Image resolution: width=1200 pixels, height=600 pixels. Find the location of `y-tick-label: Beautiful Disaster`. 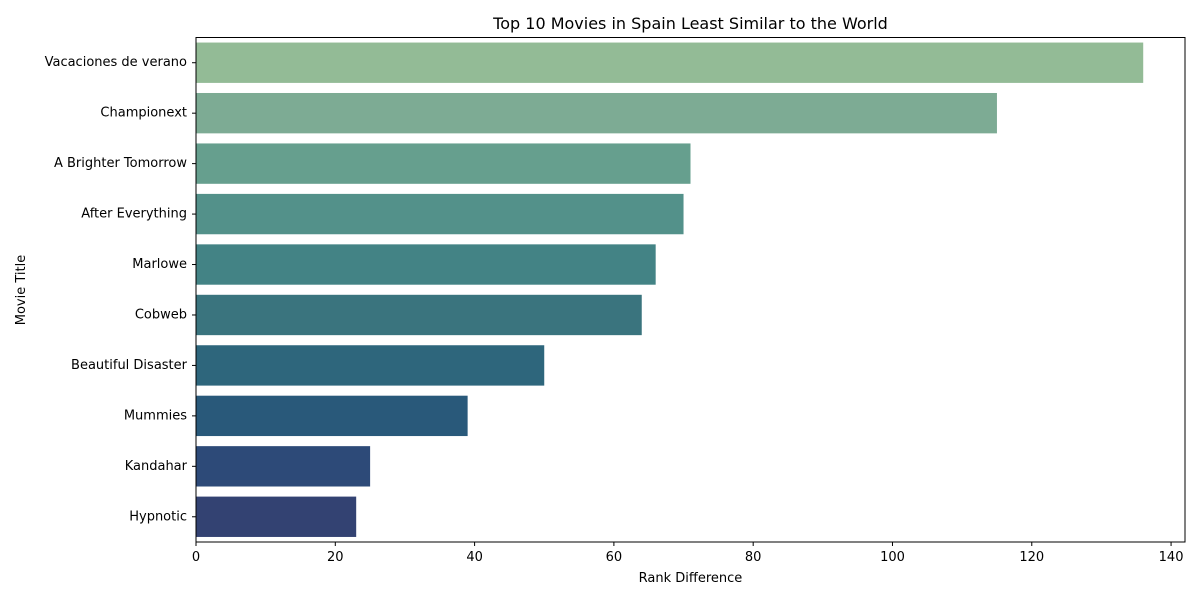

y-tick-label: Beautiful Disaster is located at coordinates (129, 365).